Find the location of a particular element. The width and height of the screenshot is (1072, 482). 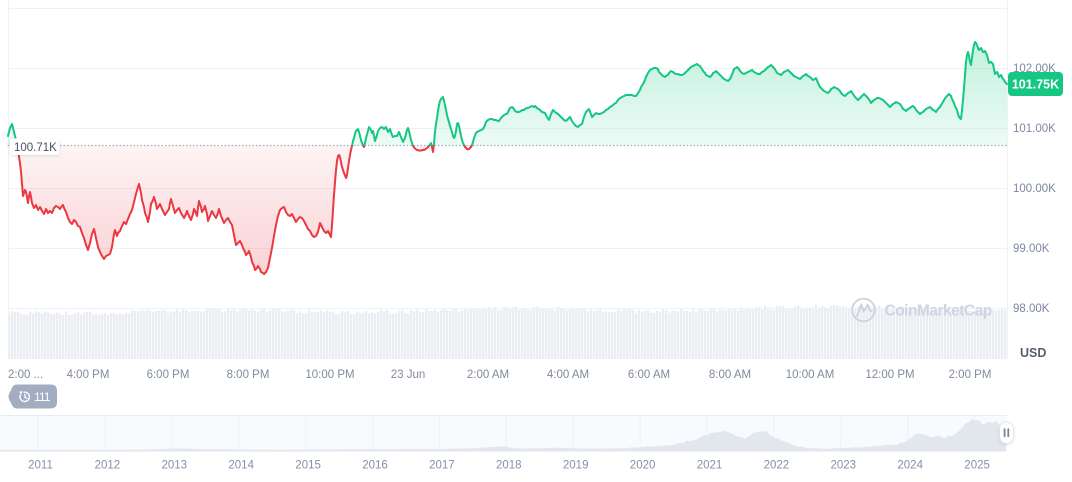

svg-text: 10:00 PM is located at coordinates (329, 375).